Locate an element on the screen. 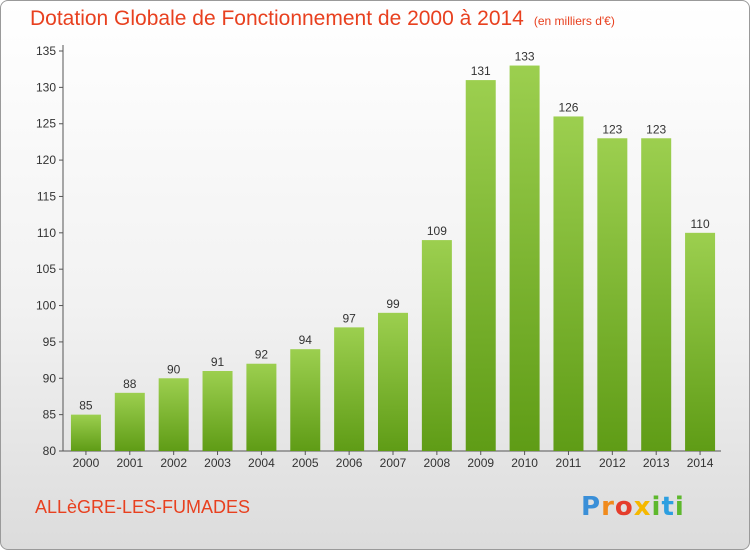 The image size is (750, 550). y-tick-label: 110 is located at coordinates (46, 233).